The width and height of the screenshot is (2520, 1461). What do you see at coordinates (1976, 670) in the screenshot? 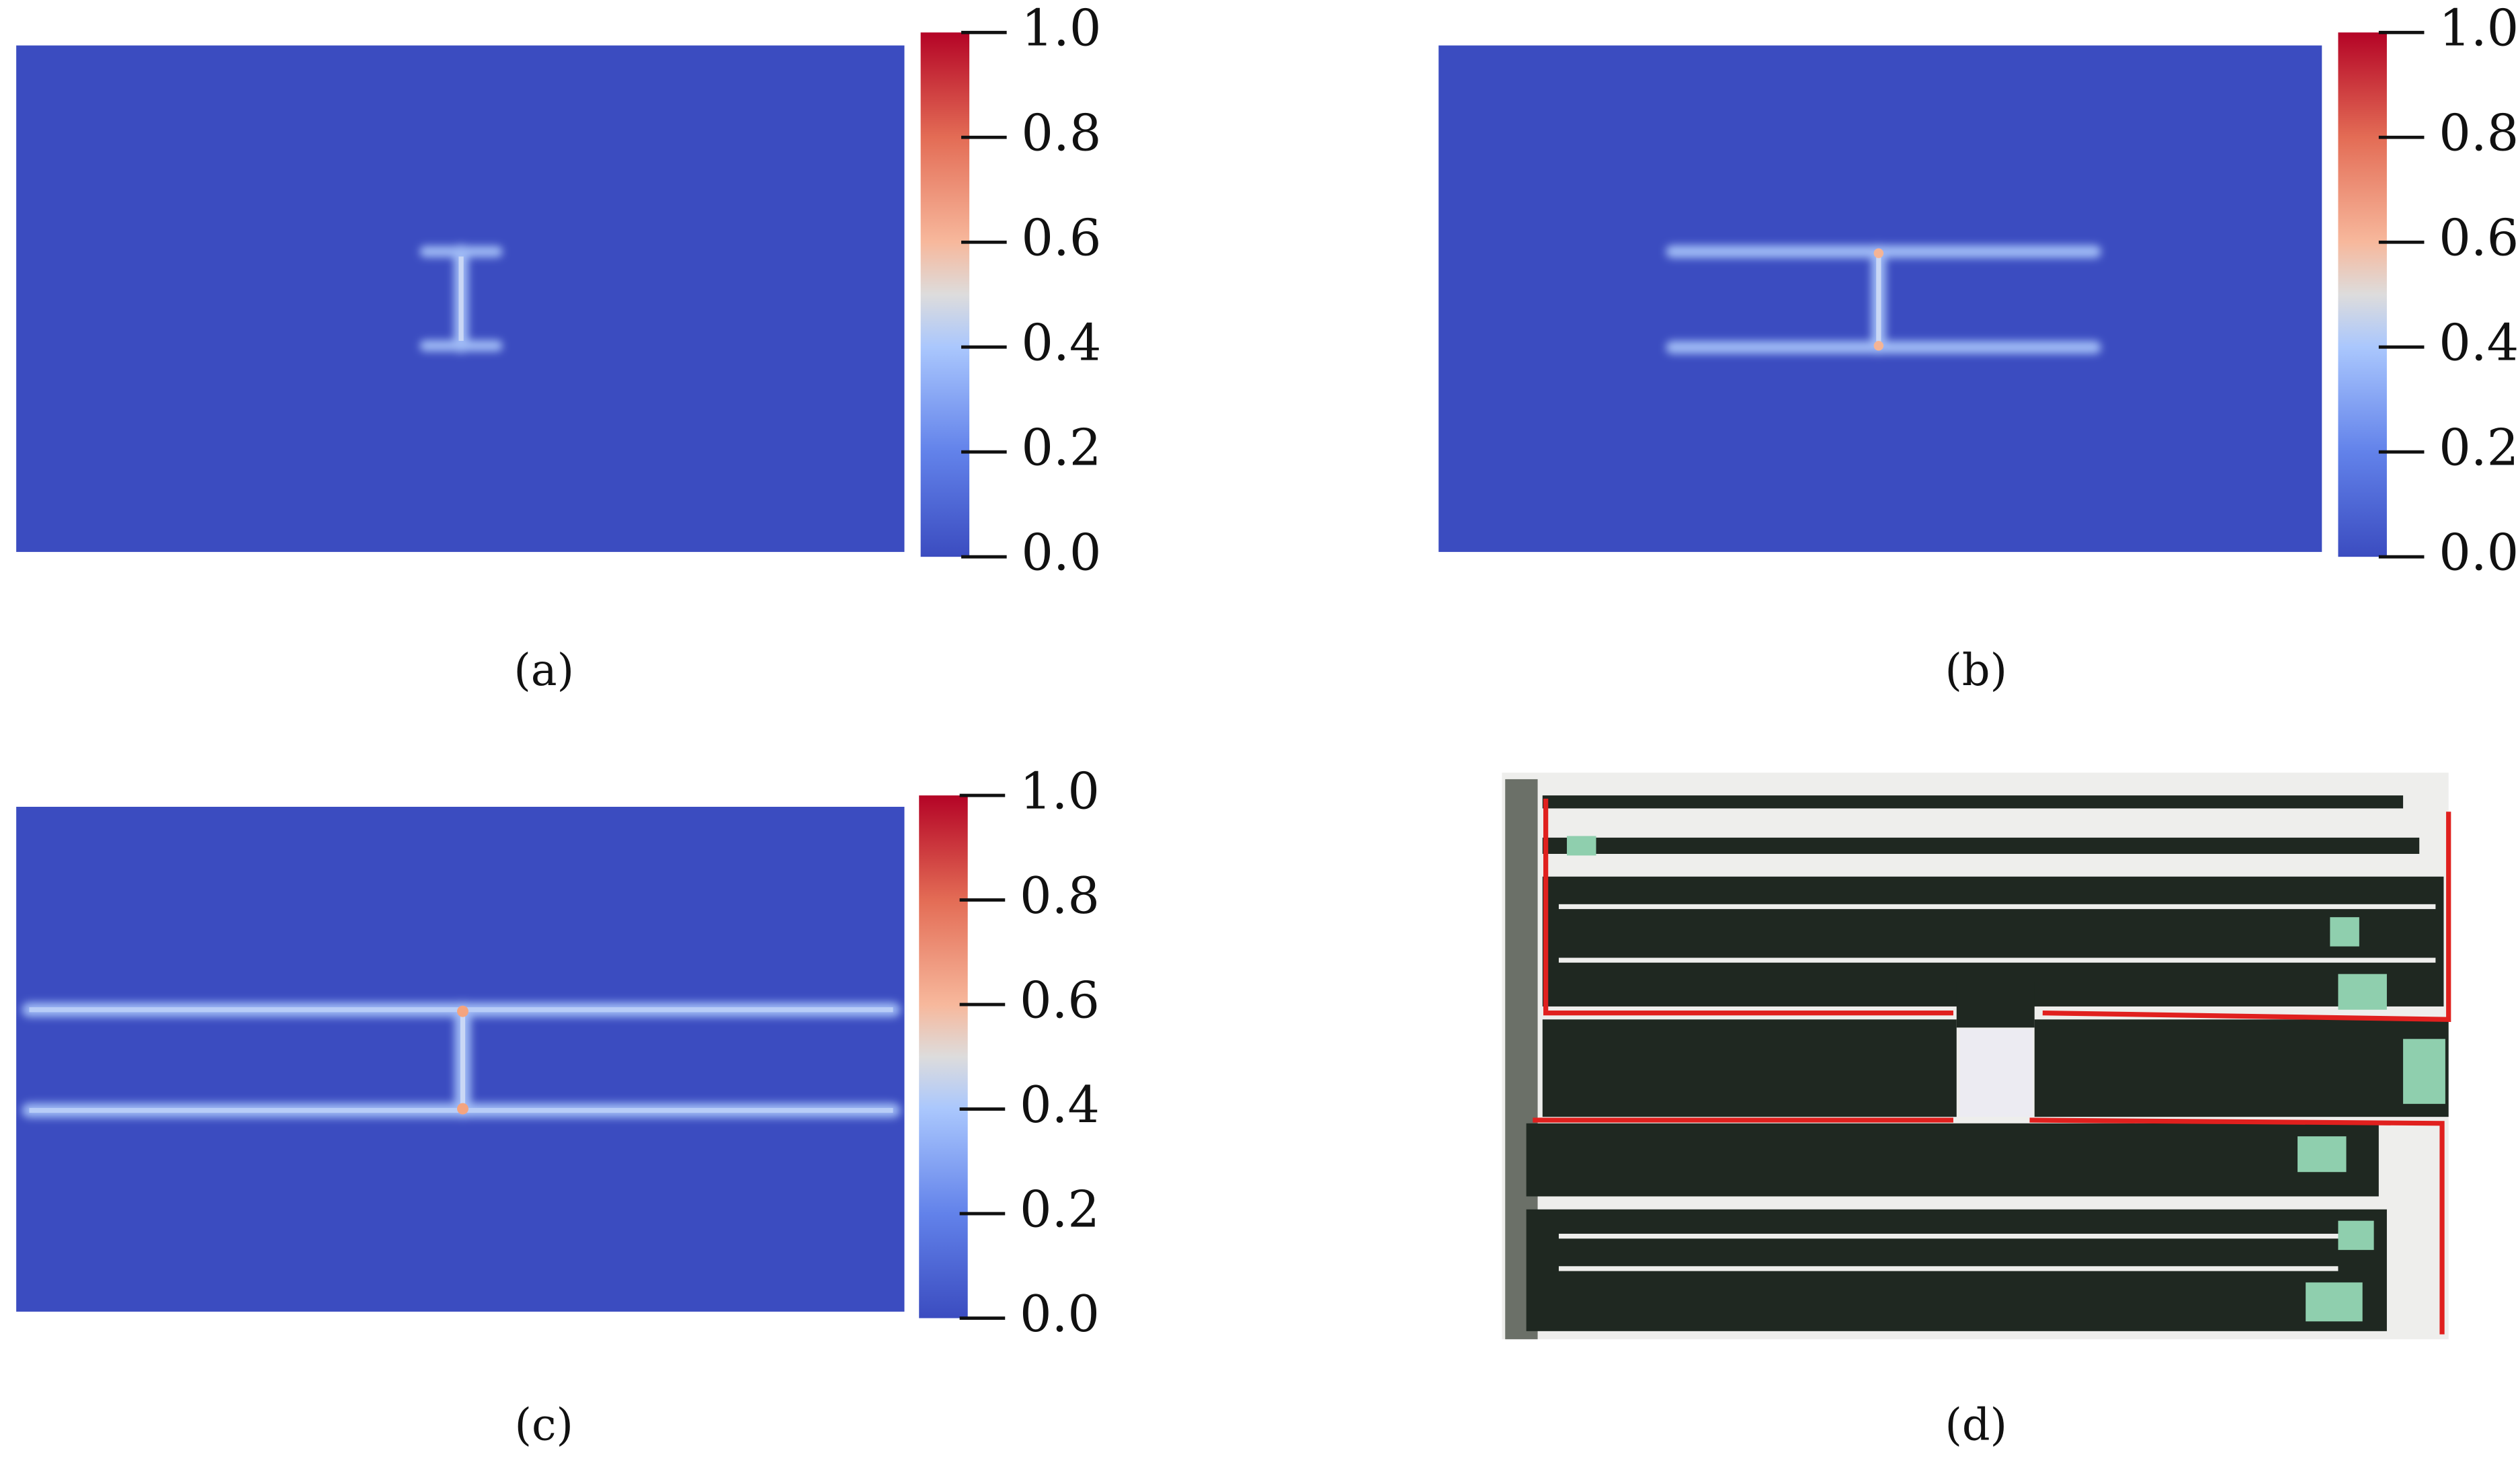
I see `caption: (b)` at bounding box center [1976, 670].